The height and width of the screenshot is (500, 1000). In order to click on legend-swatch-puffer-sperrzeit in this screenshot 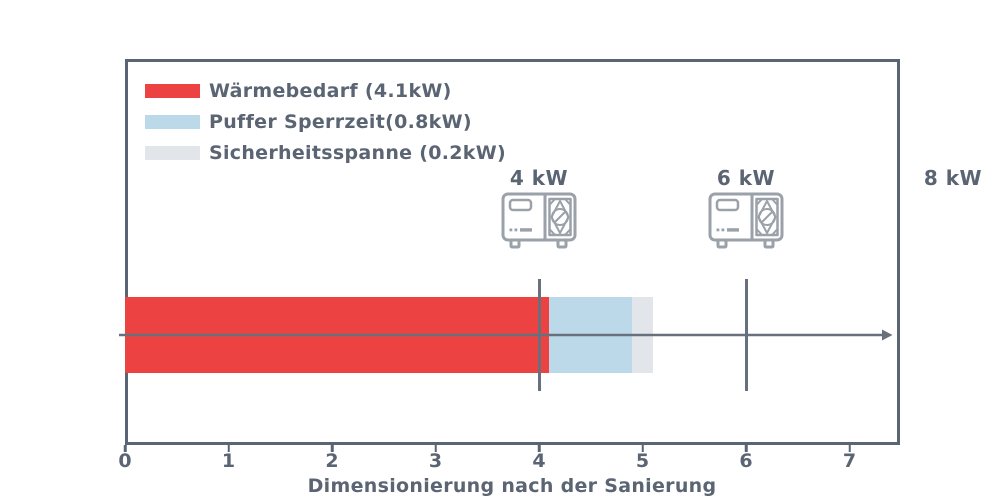, I will do `click(172, 121)`.